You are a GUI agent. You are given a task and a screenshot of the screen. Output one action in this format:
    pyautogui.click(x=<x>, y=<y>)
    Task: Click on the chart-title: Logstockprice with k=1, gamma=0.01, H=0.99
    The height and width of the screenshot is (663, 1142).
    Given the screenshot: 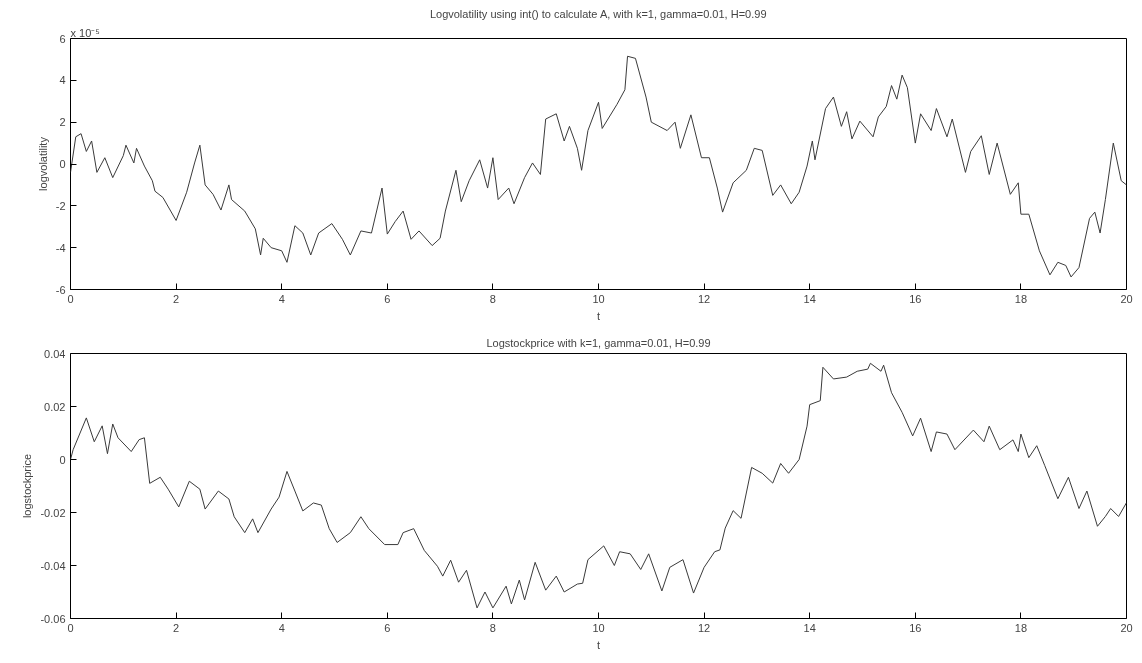 What is the action you would take?
    pyautogui.click(x=598, y=342)
    